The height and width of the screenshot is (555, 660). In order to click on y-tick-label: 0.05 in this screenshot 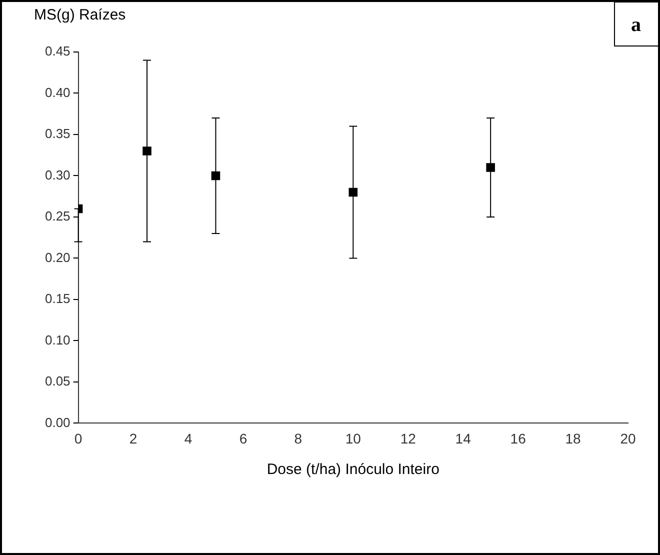, I will do `click(57, 381)`.